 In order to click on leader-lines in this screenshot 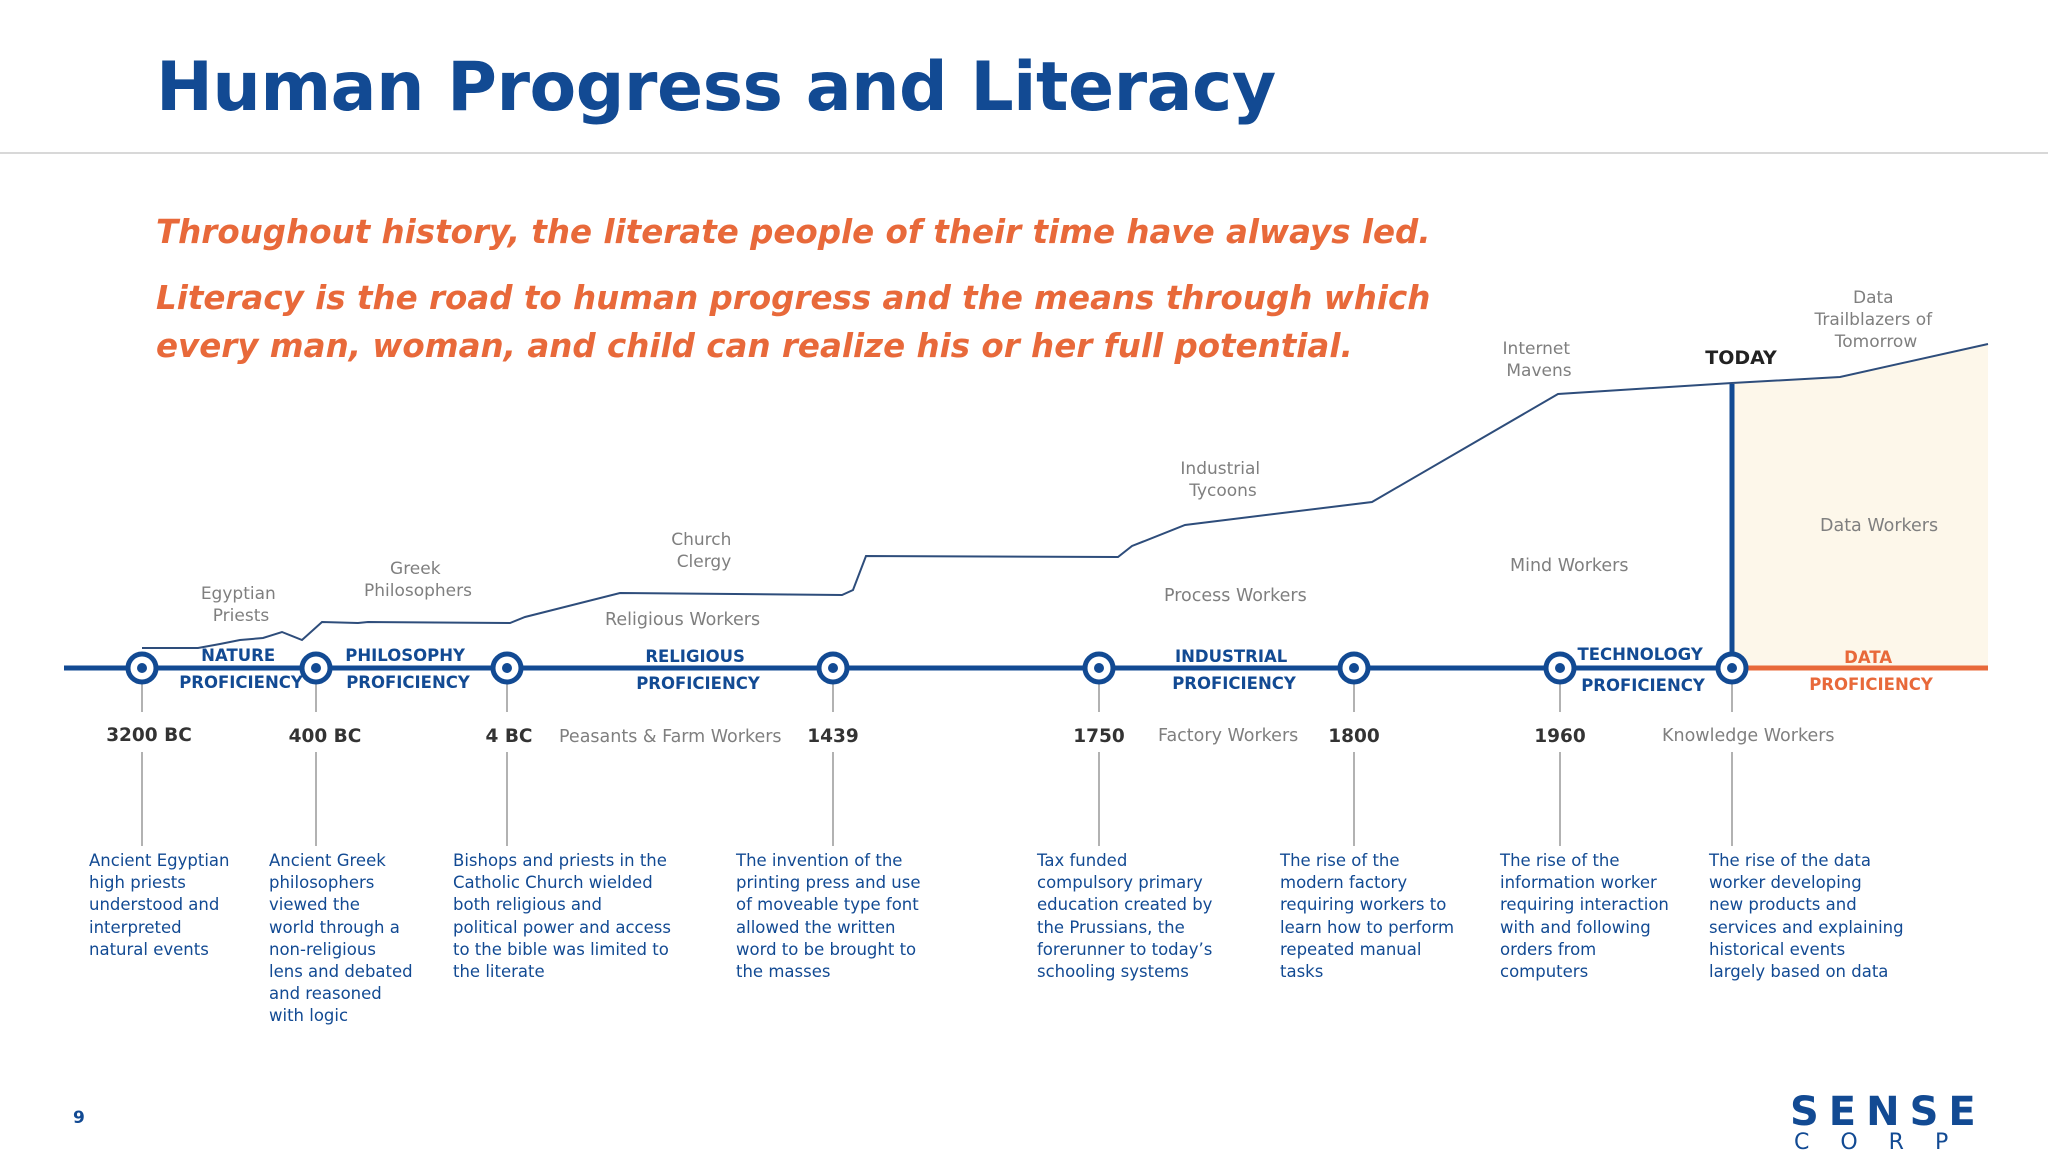, I will do `click(937, 763)`.